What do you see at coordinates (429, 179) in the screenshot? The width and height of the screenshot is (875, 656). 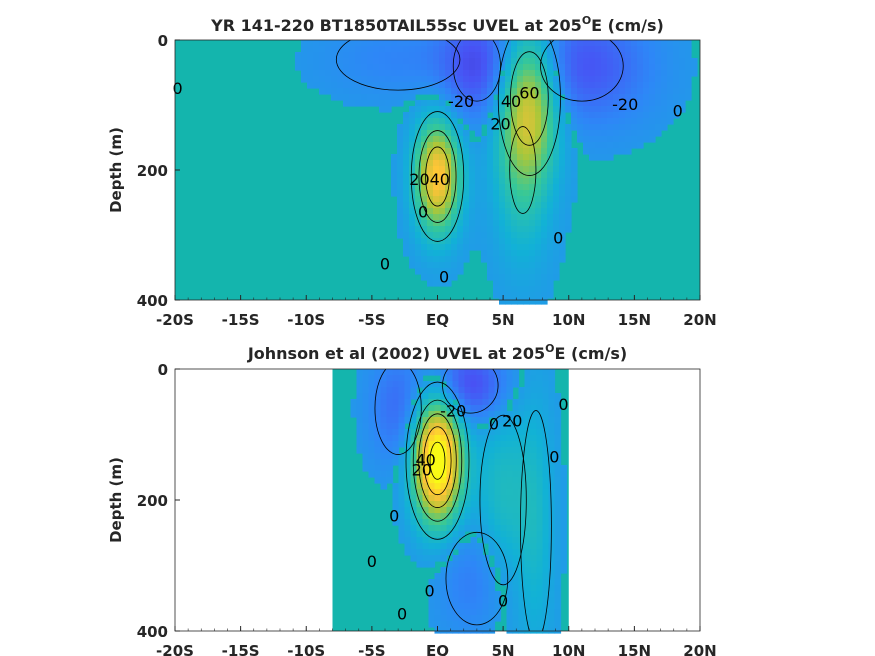 I see `contour-label: 2040` at bounding box center [429, 179].